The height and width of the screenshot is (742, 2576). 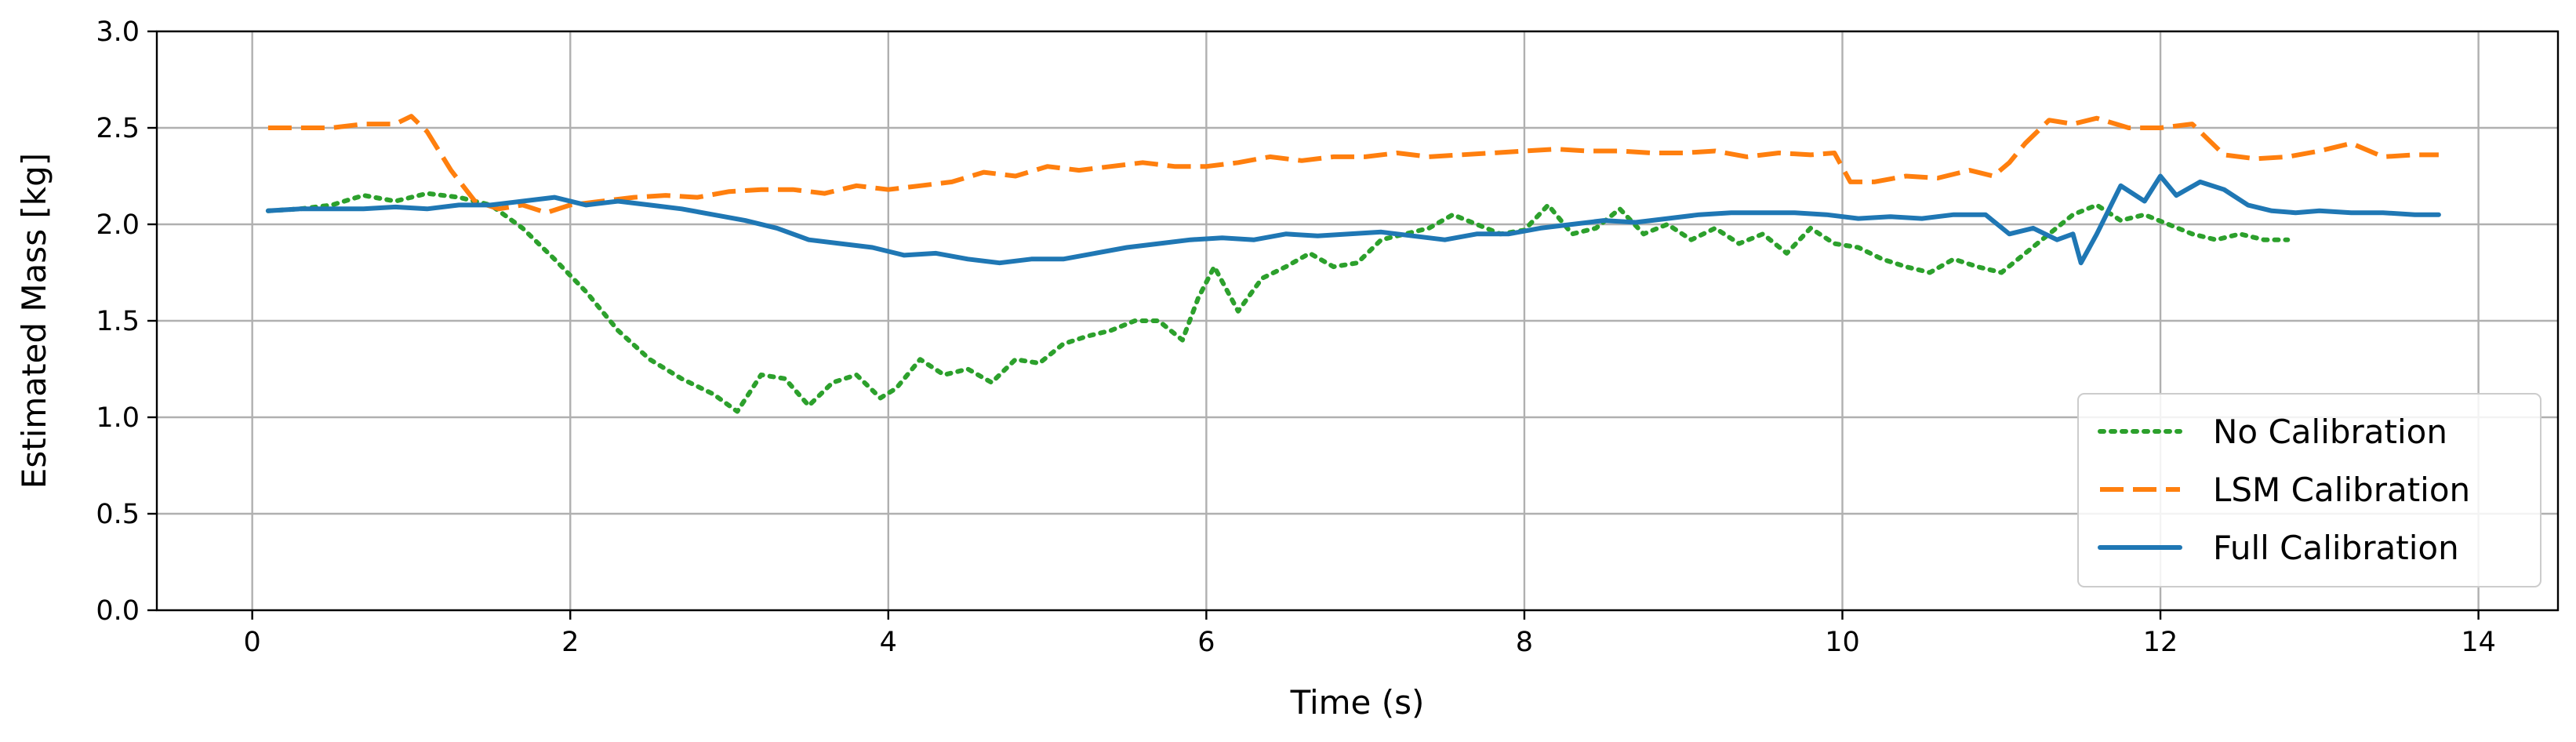 What do you see at coordinates (2478, 642) in the screenshot?
I see `x-tick-label: 14` at bounding box center [2478, 642].